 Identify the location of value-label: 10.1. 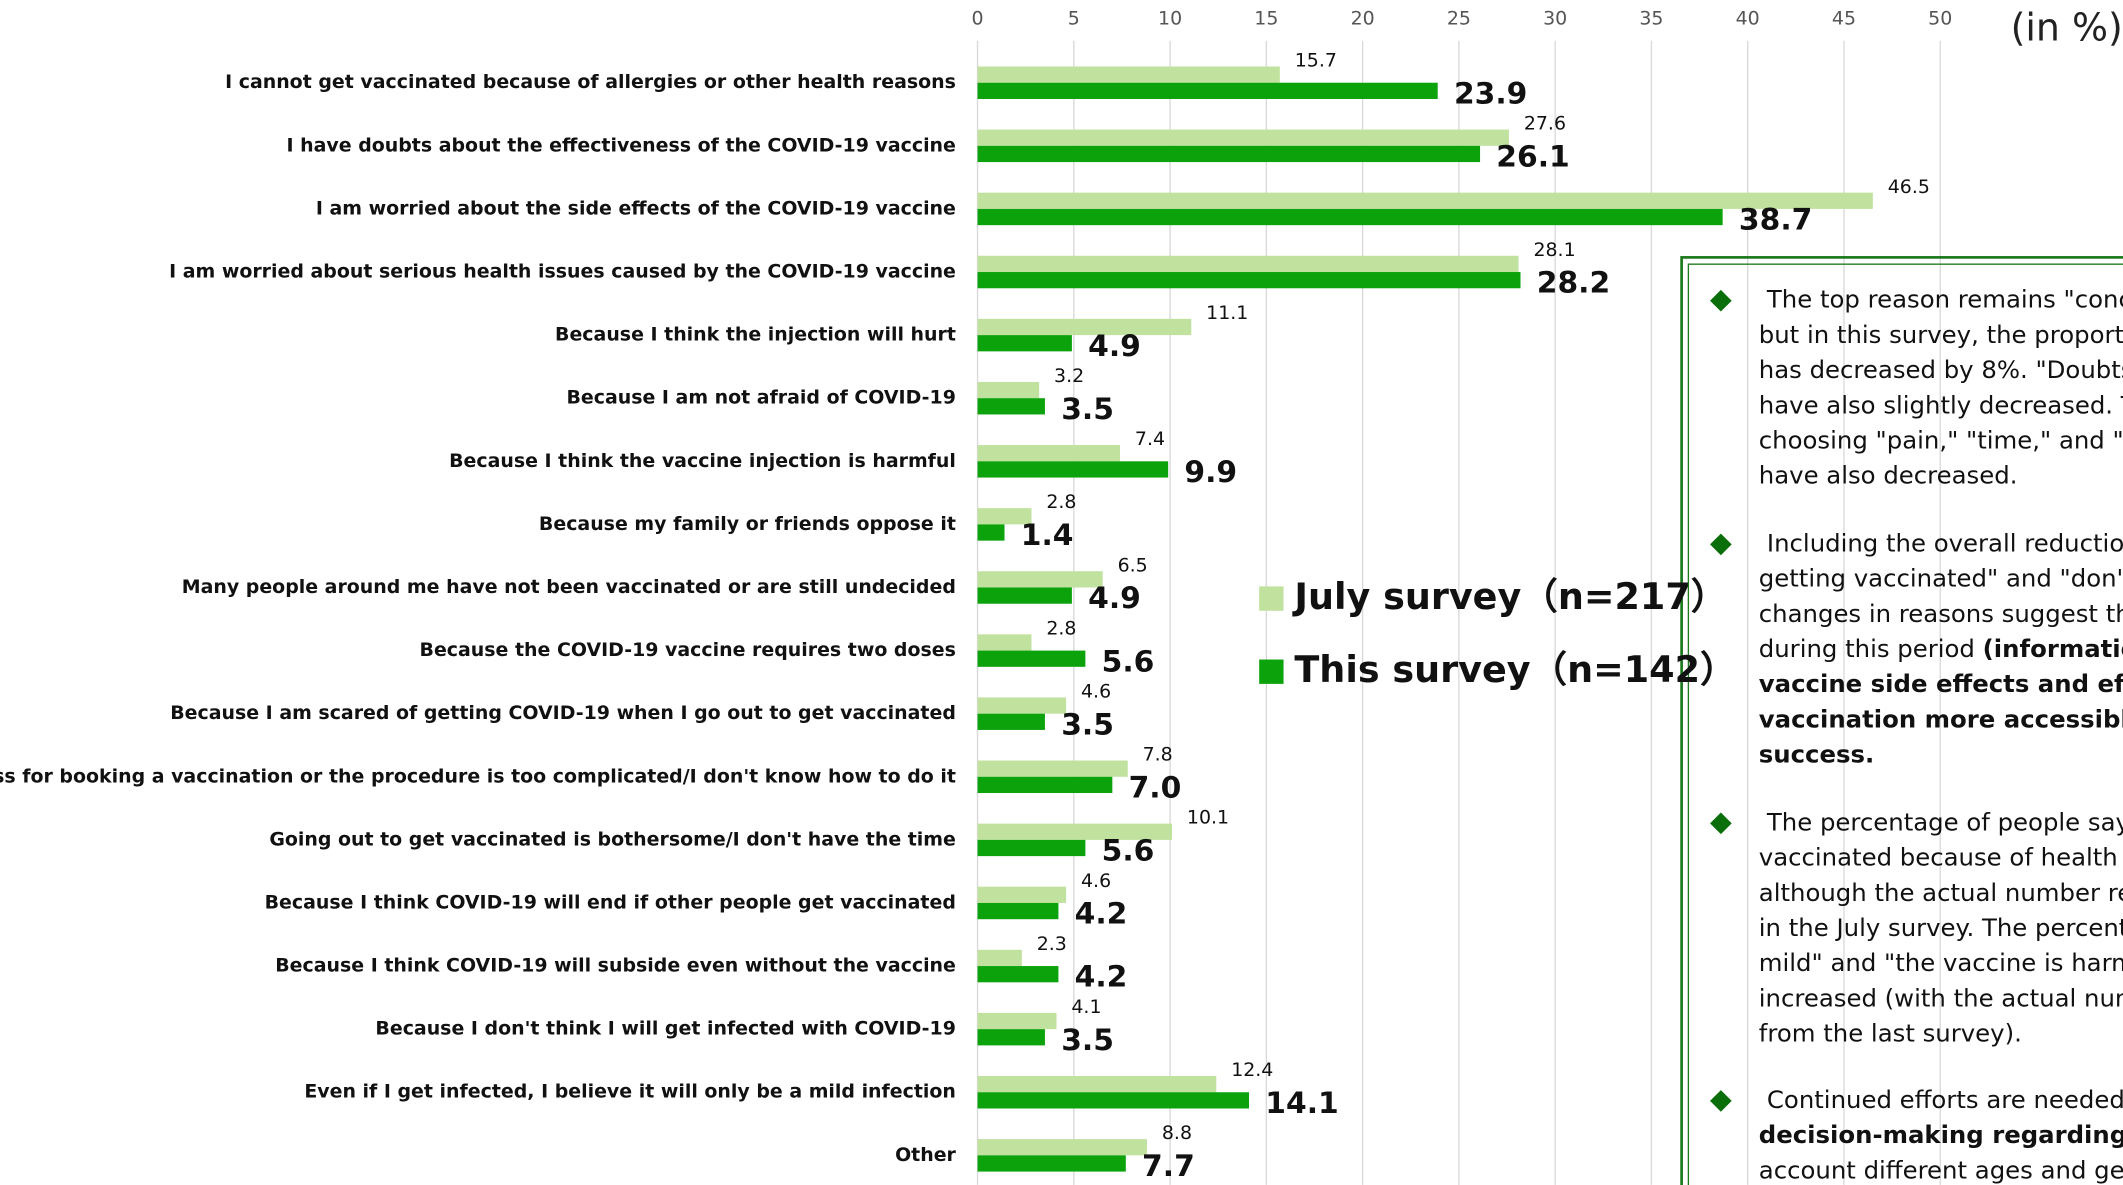
(1208, 818).